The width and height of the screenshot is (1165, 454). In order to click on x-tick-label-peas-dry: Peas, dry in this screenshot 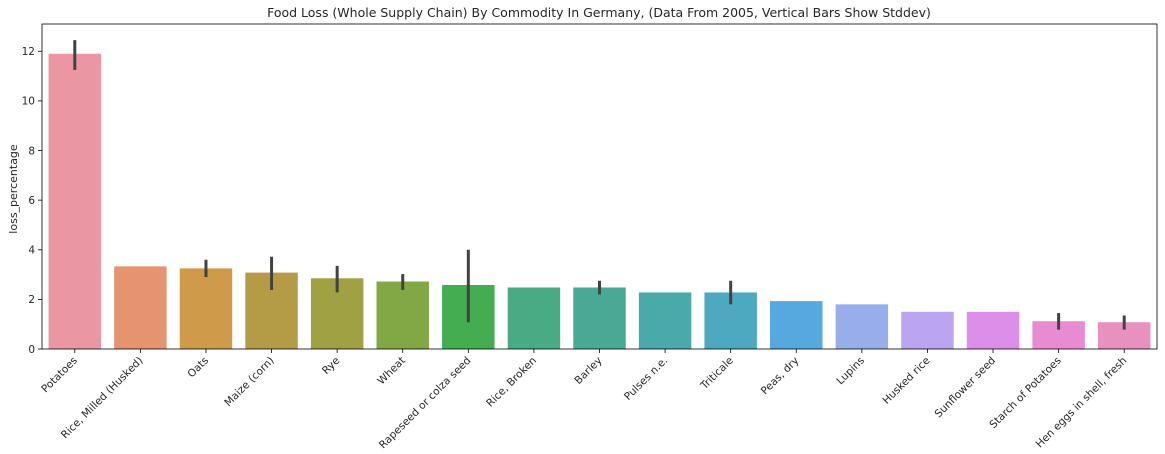, I will do `click(780, 376)`.